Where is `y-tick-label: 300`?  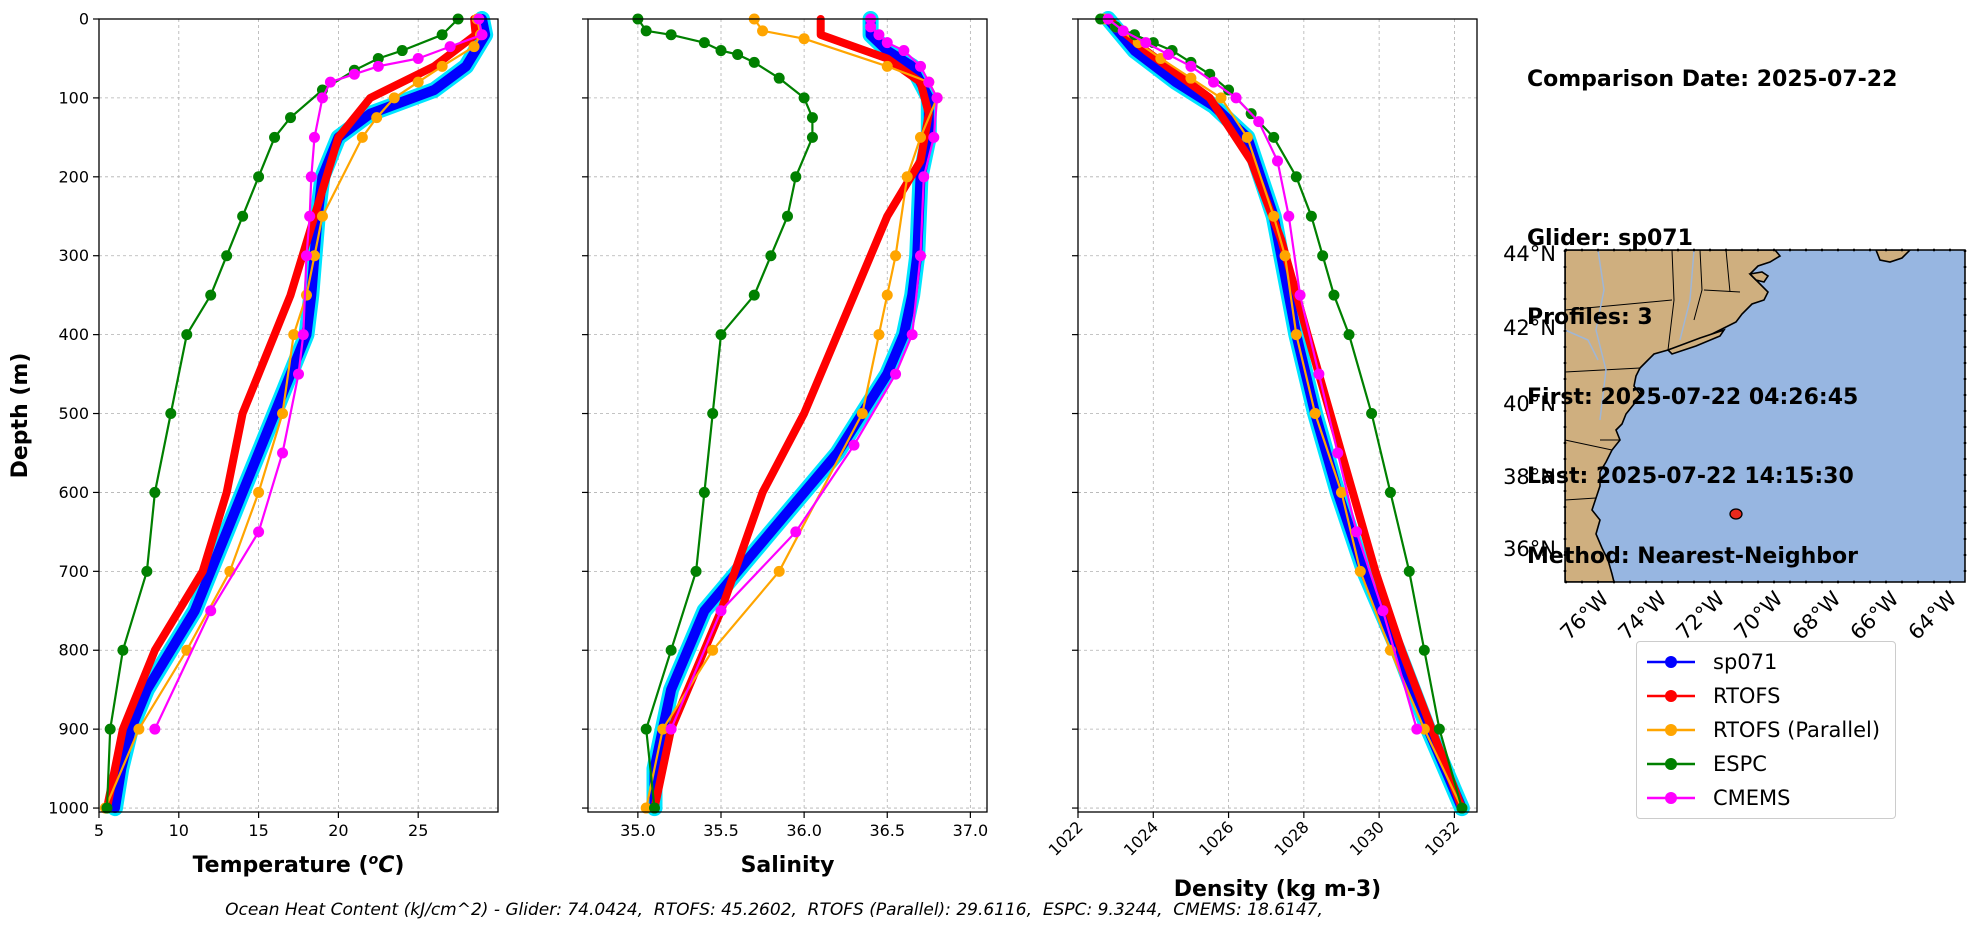
y-tick-label: 300 is located at coordinates (73, 255).